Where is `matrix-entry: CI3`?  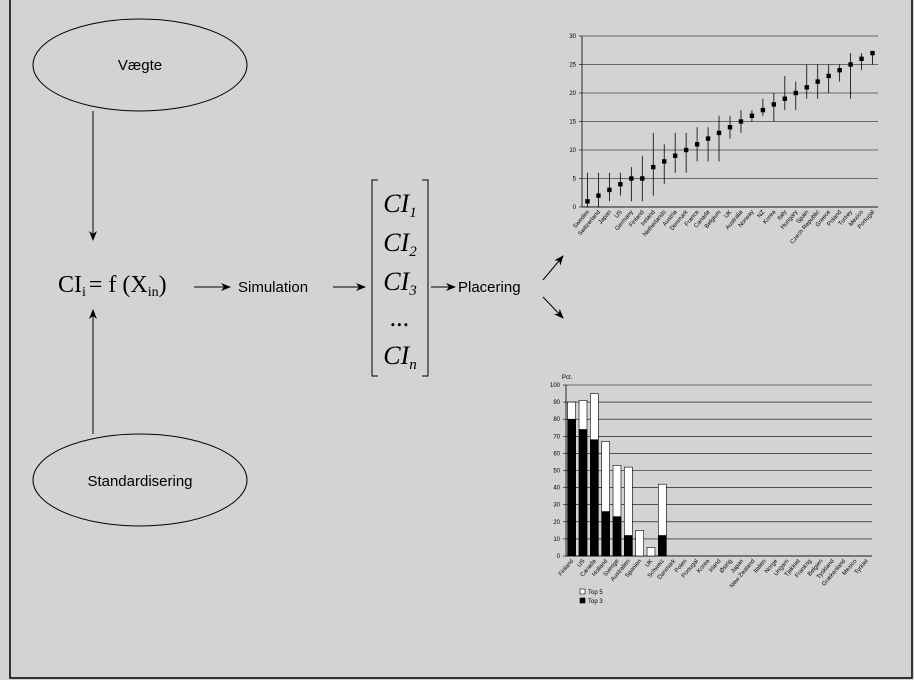
matrix-entry: CI3 is located at coordinates (400, 283).